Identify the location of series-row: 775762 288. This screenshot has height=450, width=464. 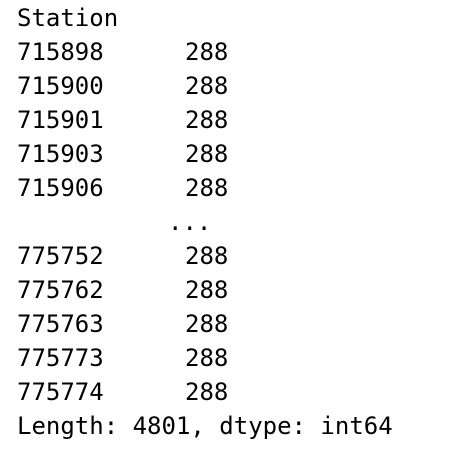
(240, 290).